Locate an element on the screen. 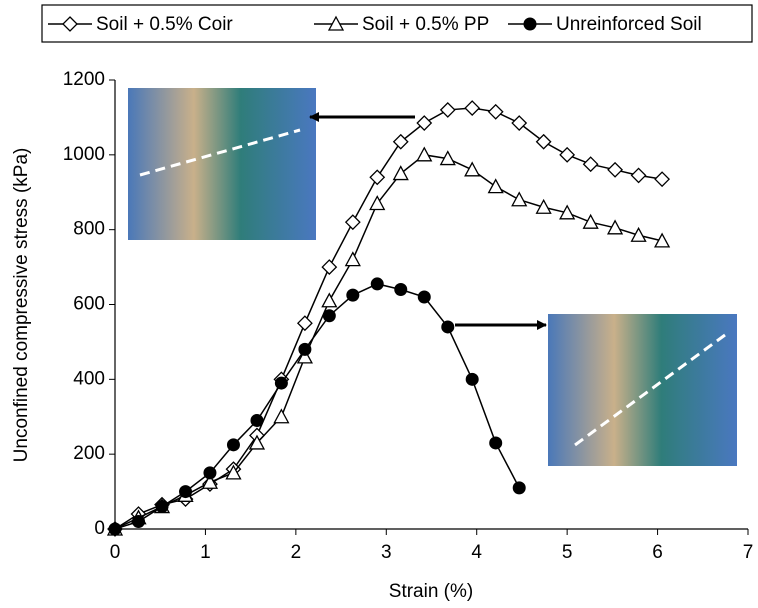 Image resolution: width=758 pixels, height=608 pixels. x-tick-label: 7 is located at coordinates (748, 552).